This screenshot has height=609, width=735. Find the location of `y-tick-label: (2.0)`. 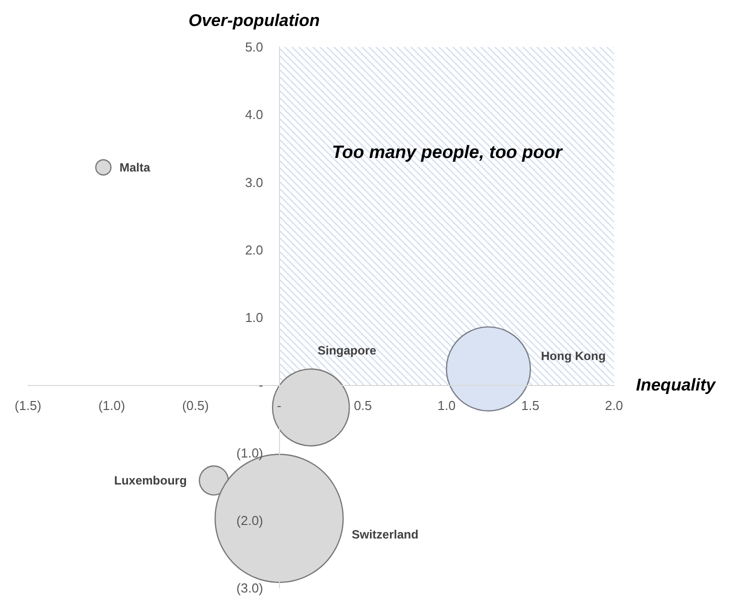

y-tick-label: (2.0) is located at coordinates (250, 520).